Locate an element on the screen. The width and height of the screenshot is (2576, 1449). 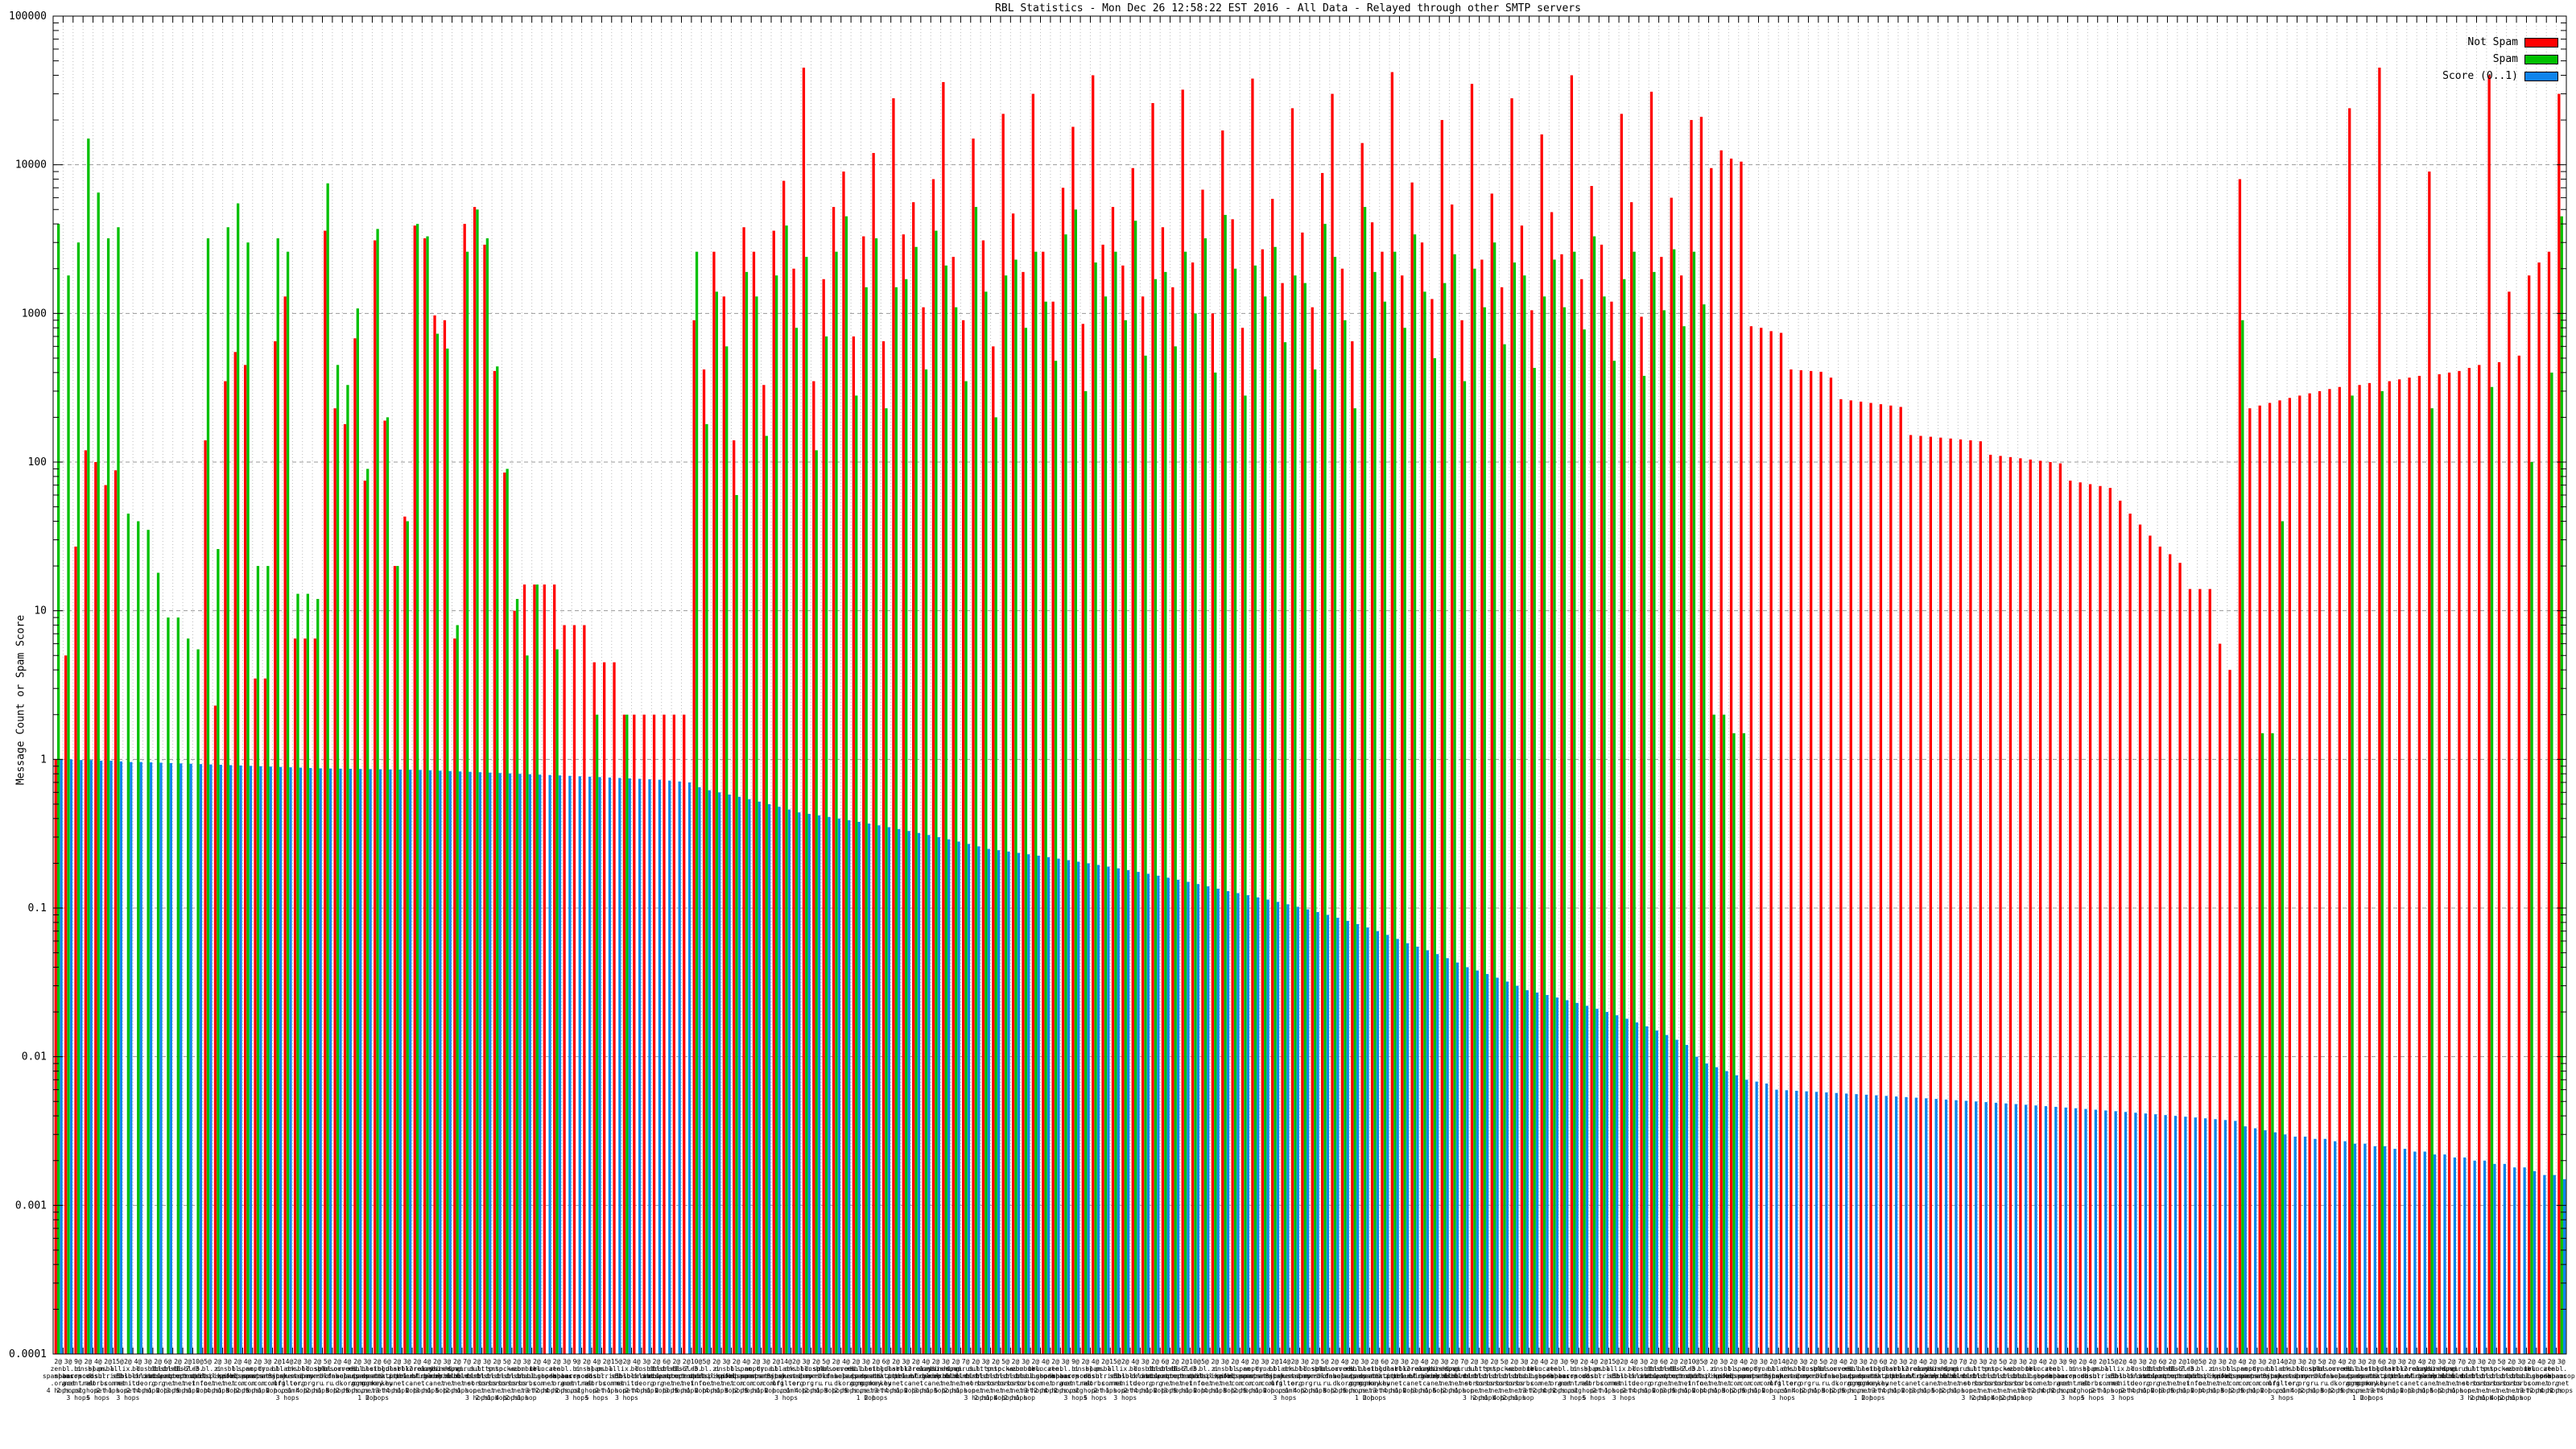
x-category-label: 4@ relays. bl.gweep .ca 3 hops is located at coordinates (427, 1376).